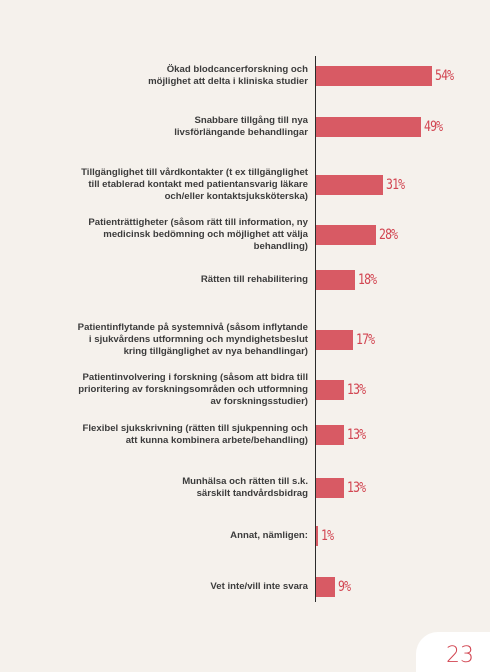  I want to click on value-label: 49%, so click(433, 127).